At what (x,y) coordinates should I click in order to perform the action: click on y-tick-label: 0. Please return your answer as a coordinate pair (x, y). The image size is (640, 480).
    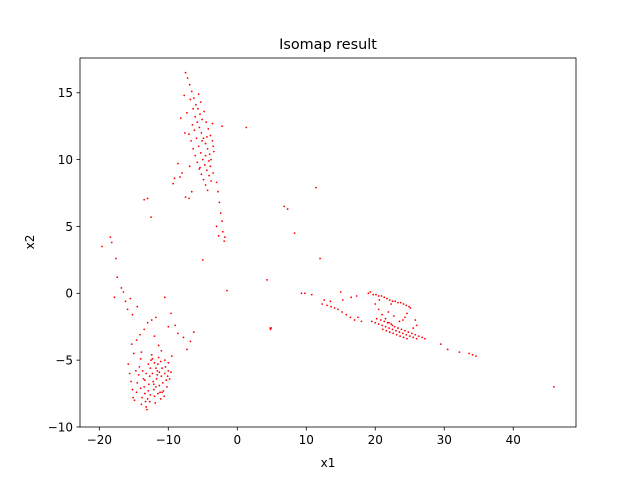
    Looking at the image, I should click on (69, 294).